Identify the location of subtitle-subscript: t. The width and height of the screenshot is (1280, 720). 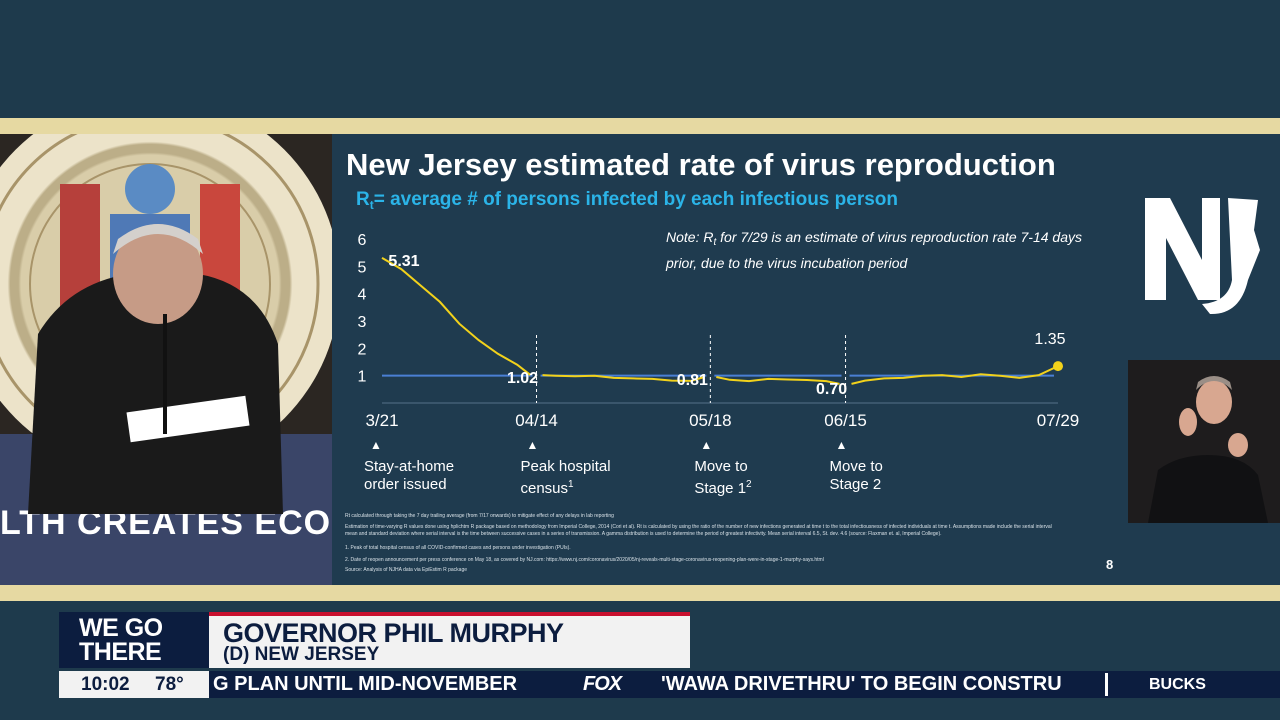
(371, 205).